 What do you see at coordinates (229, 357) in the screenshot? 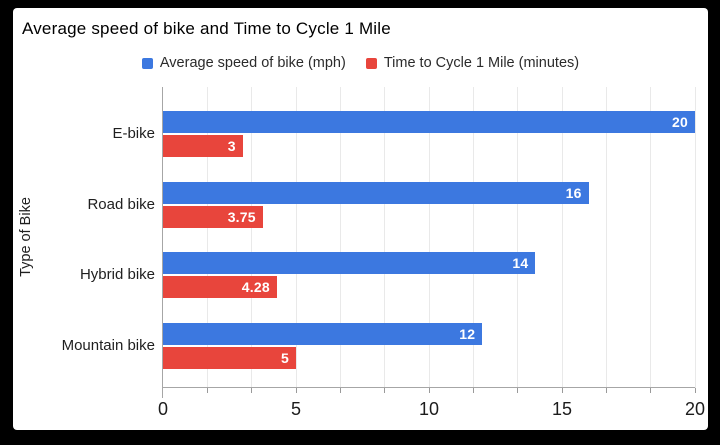
I see `bar-time-mountain-bike: 5` at bounding box center [229, 357].